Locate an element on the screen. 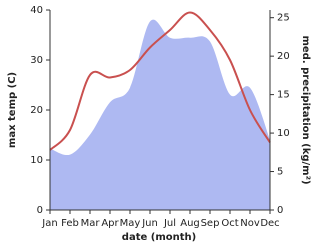 This screenshot has width=320, height=247. y2-tick-label: 0 is located at coordinates (280, 210).